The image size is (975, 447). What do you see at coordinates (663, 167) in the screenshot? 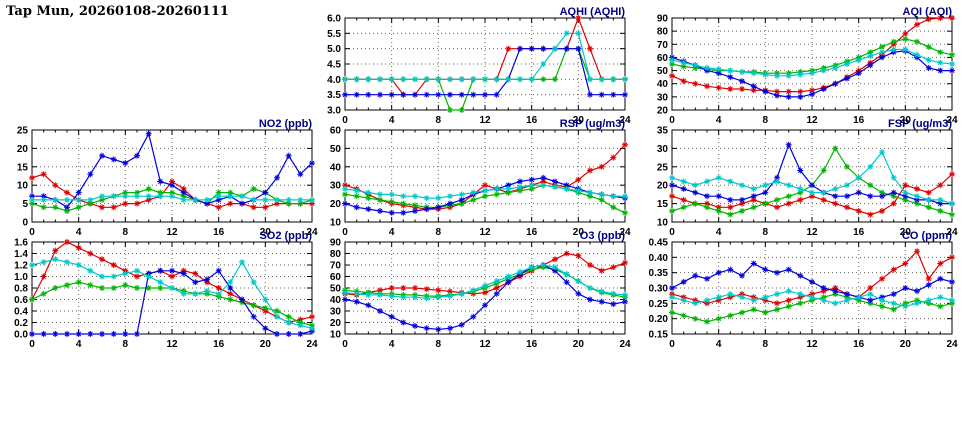
I see `svg-text: 25` at bounding box center [663, 167].